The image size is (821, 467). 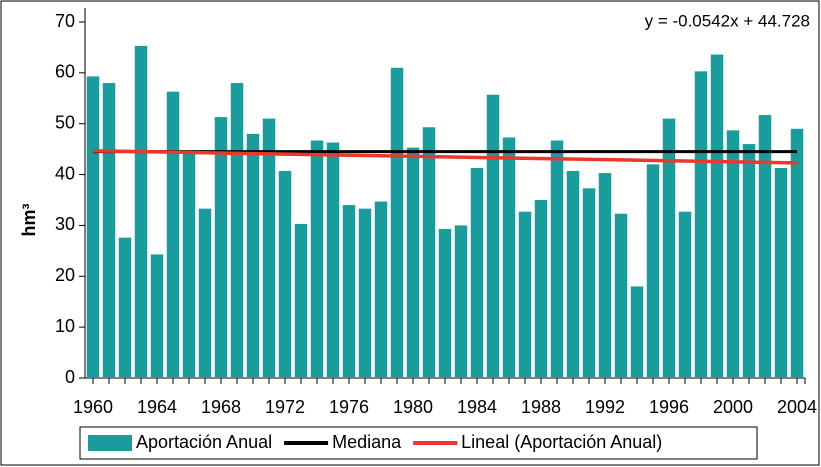 What do you see at coordinates (110, 443) in the screenshot?
I see `legend-swatch` at bounding box center [110, 443].